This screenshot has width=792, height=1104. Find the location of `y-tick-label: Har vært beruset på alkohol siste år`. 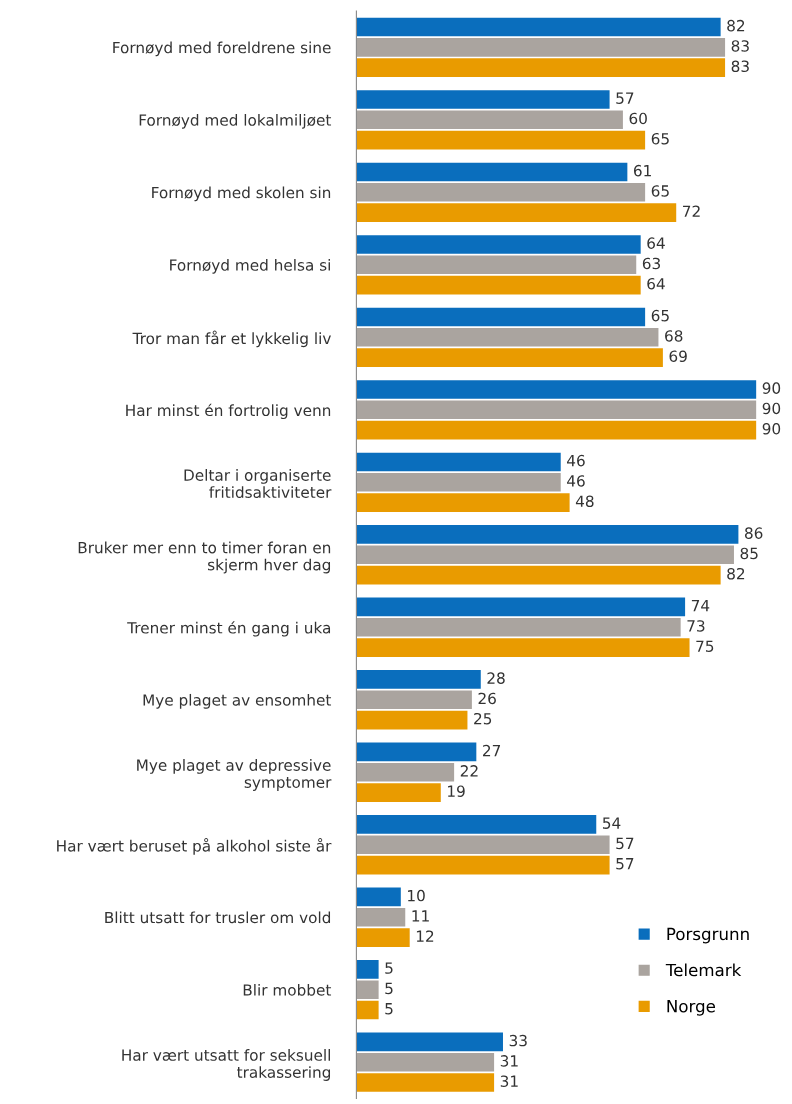

y-tick-label: Har vært beruset på alkohol siste år is located at coordinates (194, 846).